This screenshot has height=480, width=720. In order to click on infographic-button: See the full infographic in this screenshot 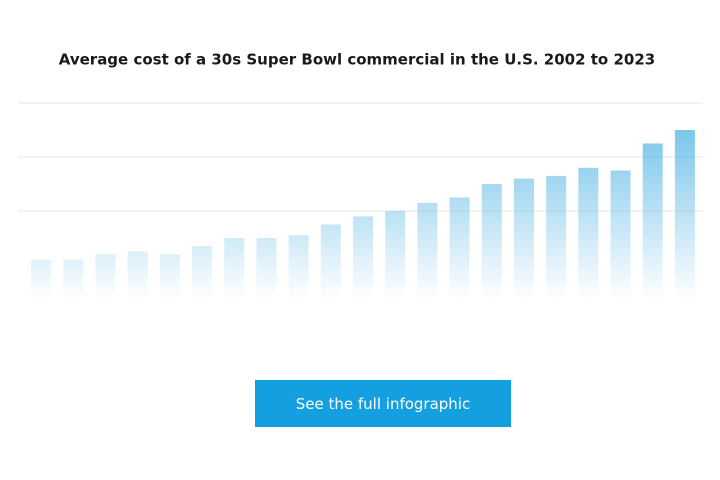, I will do `click(383, 403)`.